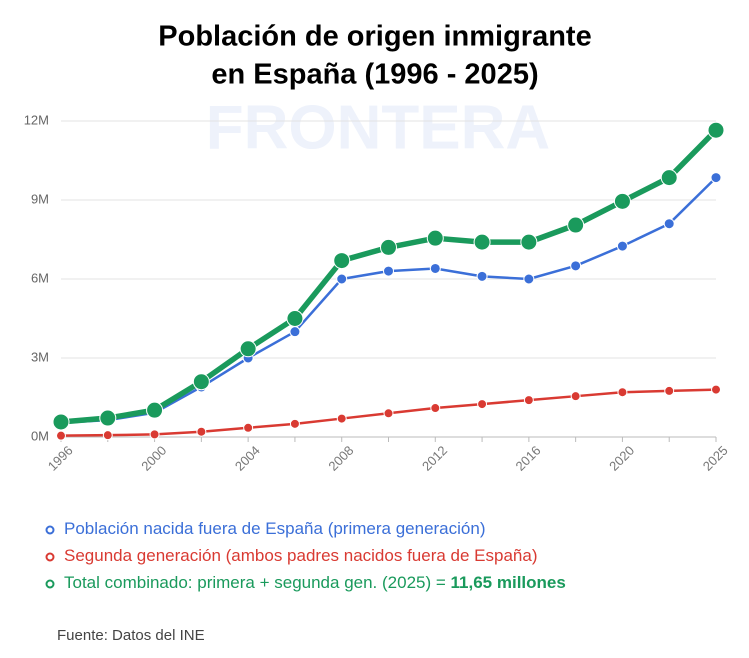 The width and height of the screenshot is (749, 658). I want to click on y-tick-label: 6M, so click(40, 277).